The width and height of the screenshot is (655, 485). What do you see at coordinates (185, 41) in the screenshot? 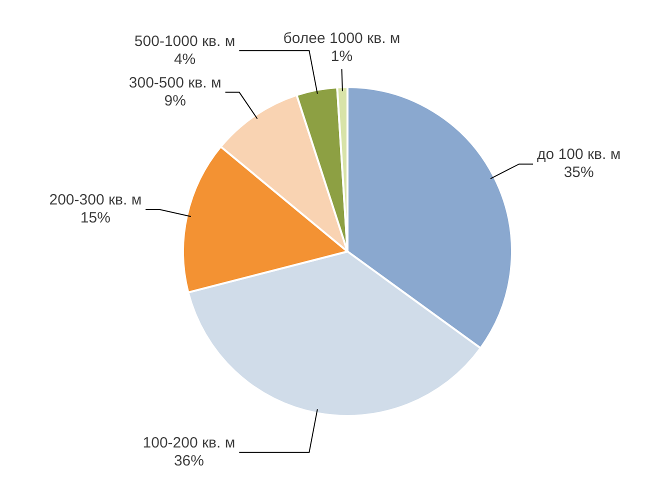
I see `slice-label: 500-1000 кв. м` at bounding box center [185, 41].